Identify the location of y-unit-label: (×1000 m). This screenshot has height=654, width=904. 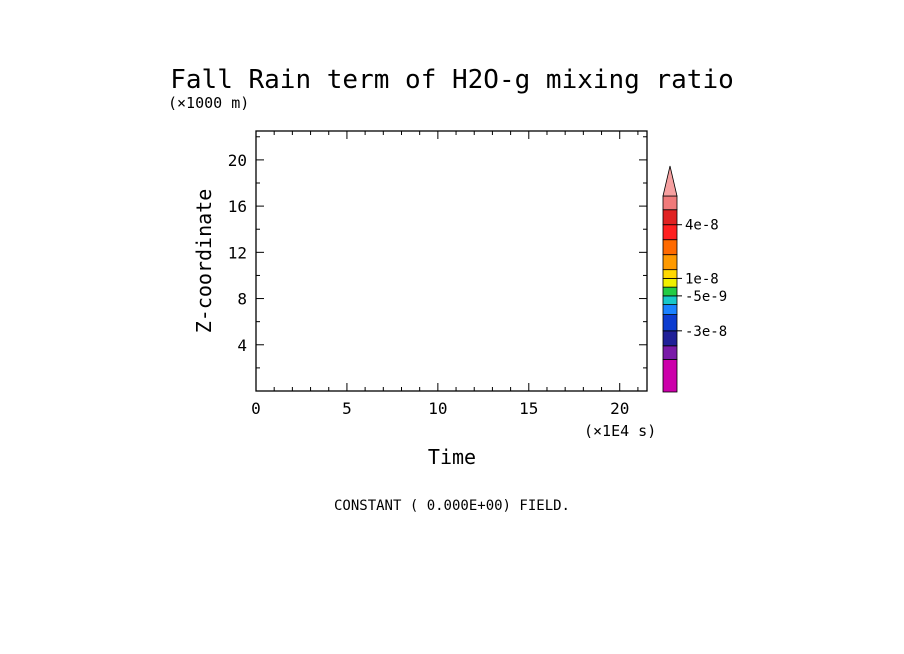
(208, 103).